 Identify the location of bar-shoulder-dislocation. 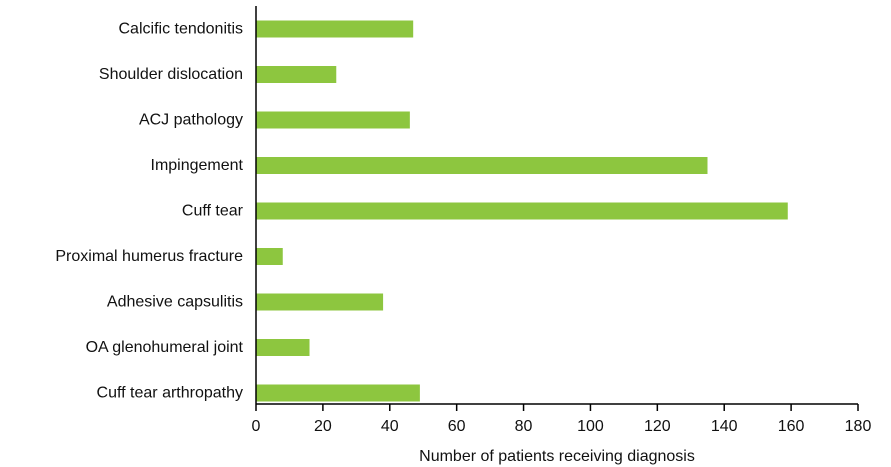
(296, 74).